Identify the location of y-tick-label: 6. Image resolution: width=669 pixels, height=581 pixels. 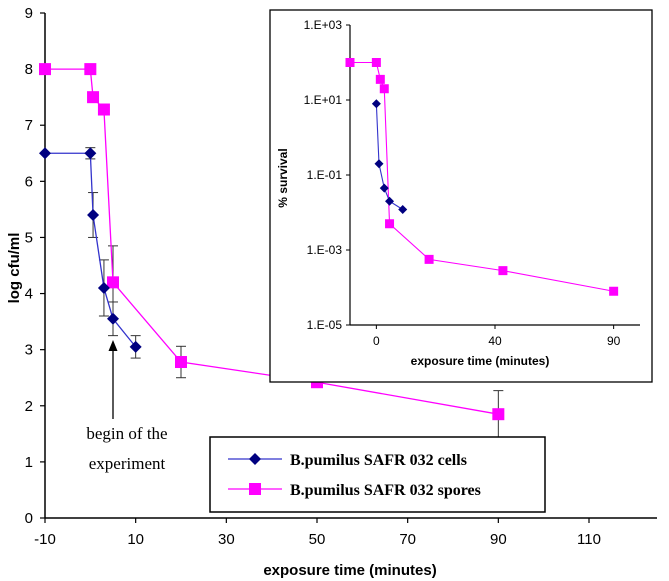
(29, 181).